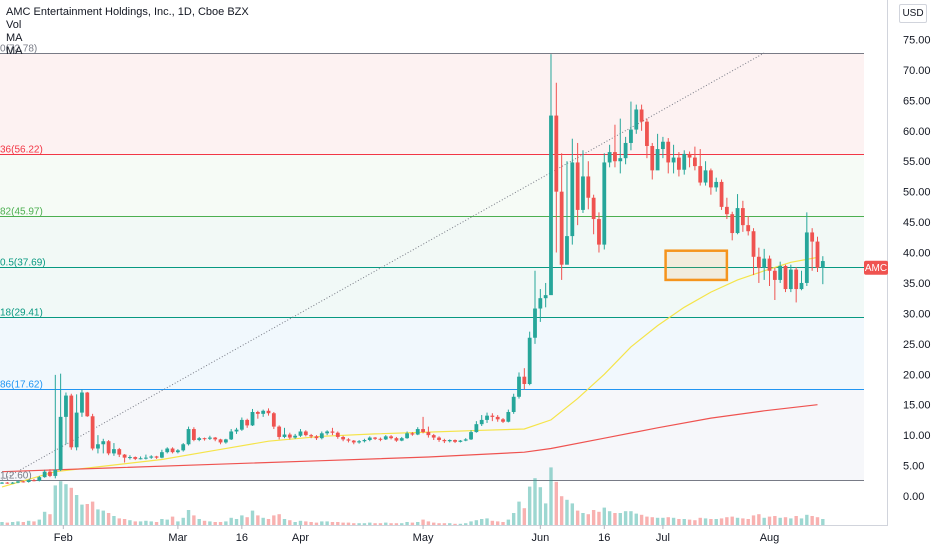 The width and height of the screenshot is (932, 555). Describe the element at coordinates (917, 193) in the screenshot. I see `price-tick-label: 50.00` at that location.